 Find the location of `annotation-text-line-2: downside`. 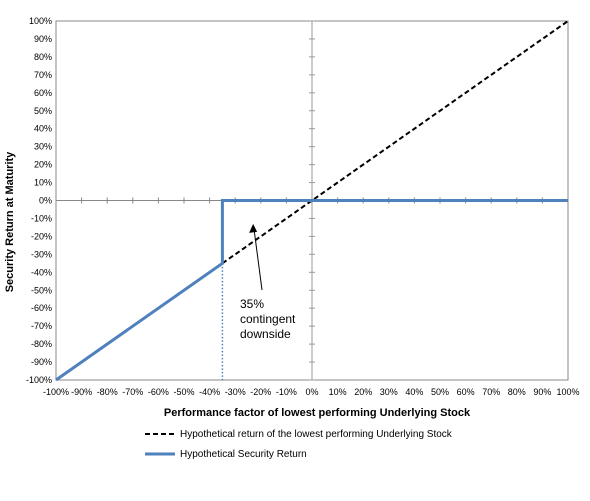

annotation-text-line-2: downside is located at coordinates (265, 334).